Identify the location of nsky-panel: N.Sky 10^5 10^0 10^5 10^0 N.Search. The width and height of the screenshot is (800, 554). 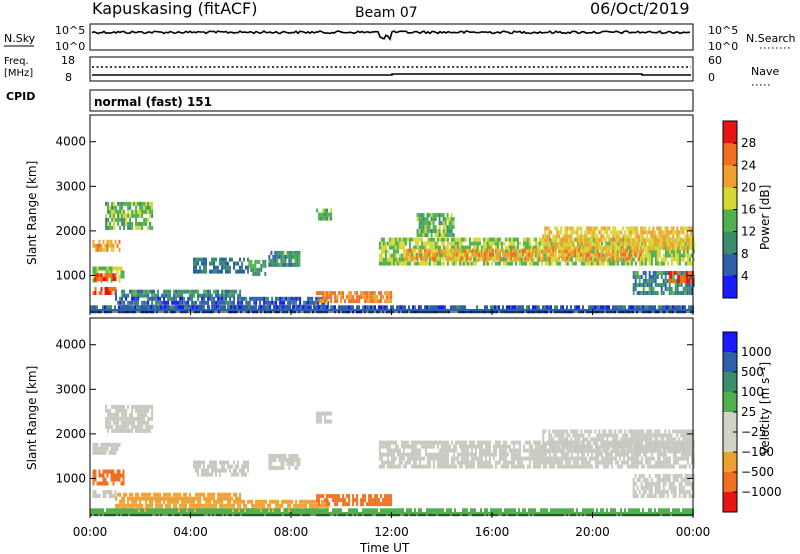
(400, 38).